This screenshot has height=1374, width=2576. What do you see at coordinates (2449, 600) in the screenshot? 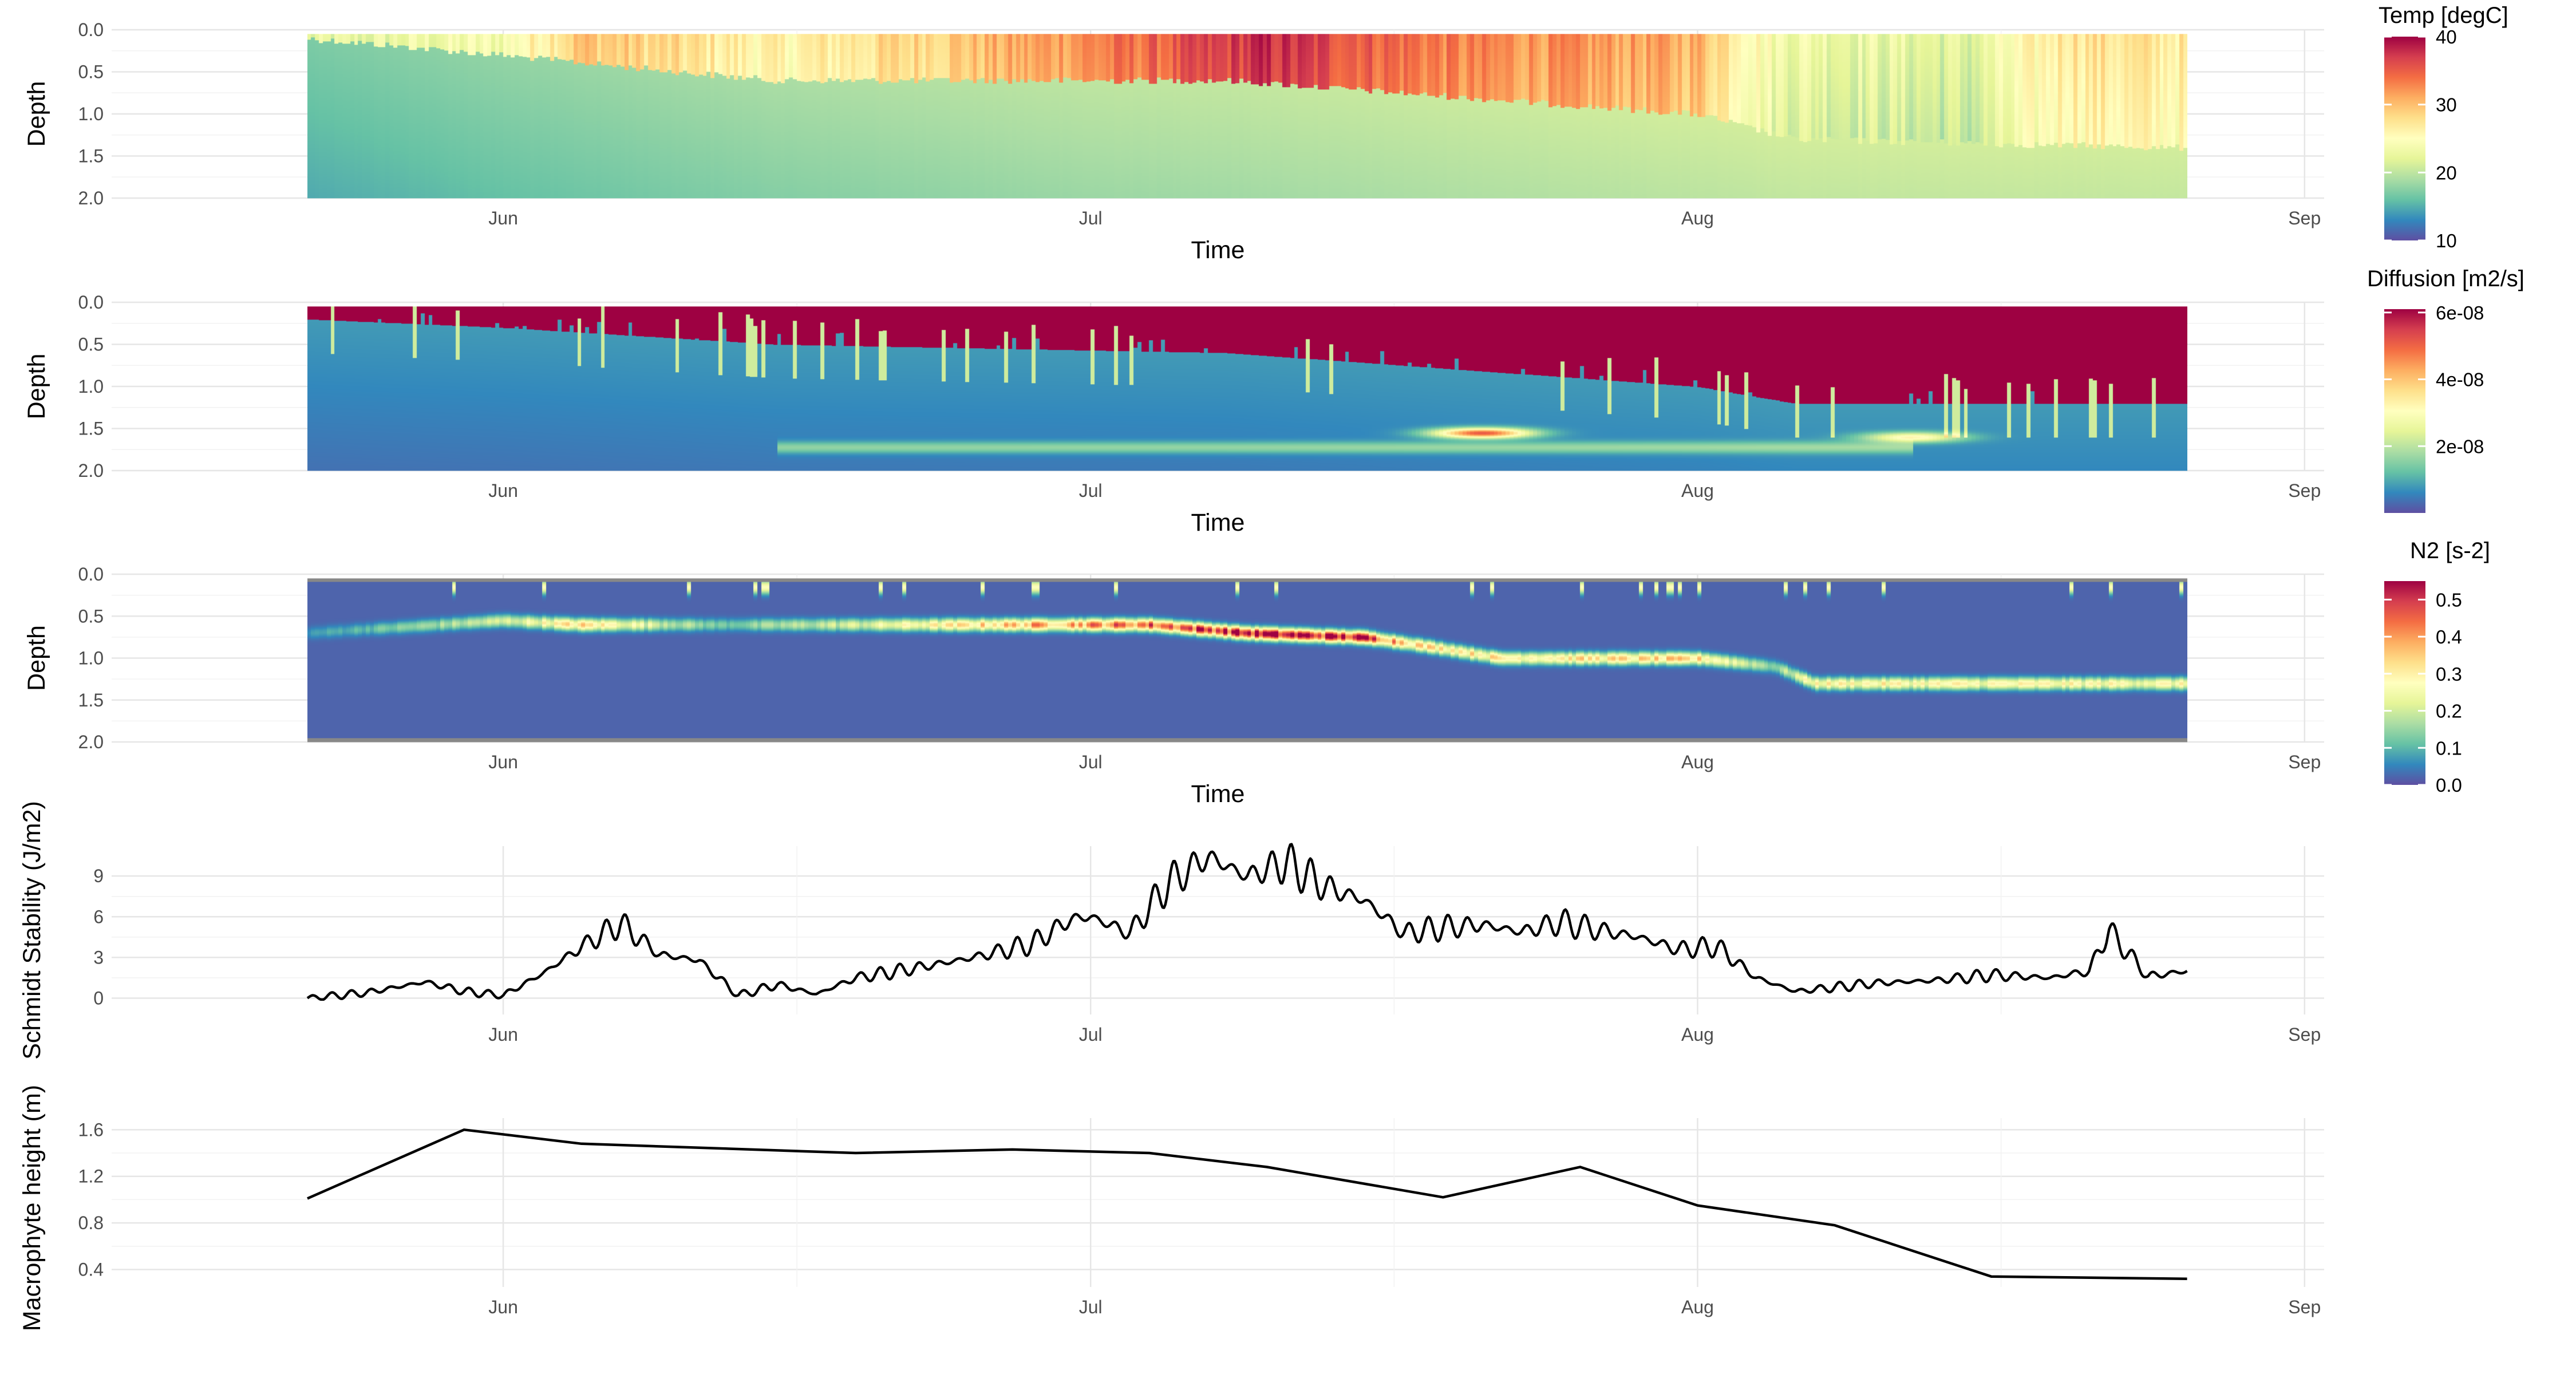
I see `legend-tick-label: 0.5` at bounding box center [2449, 600].